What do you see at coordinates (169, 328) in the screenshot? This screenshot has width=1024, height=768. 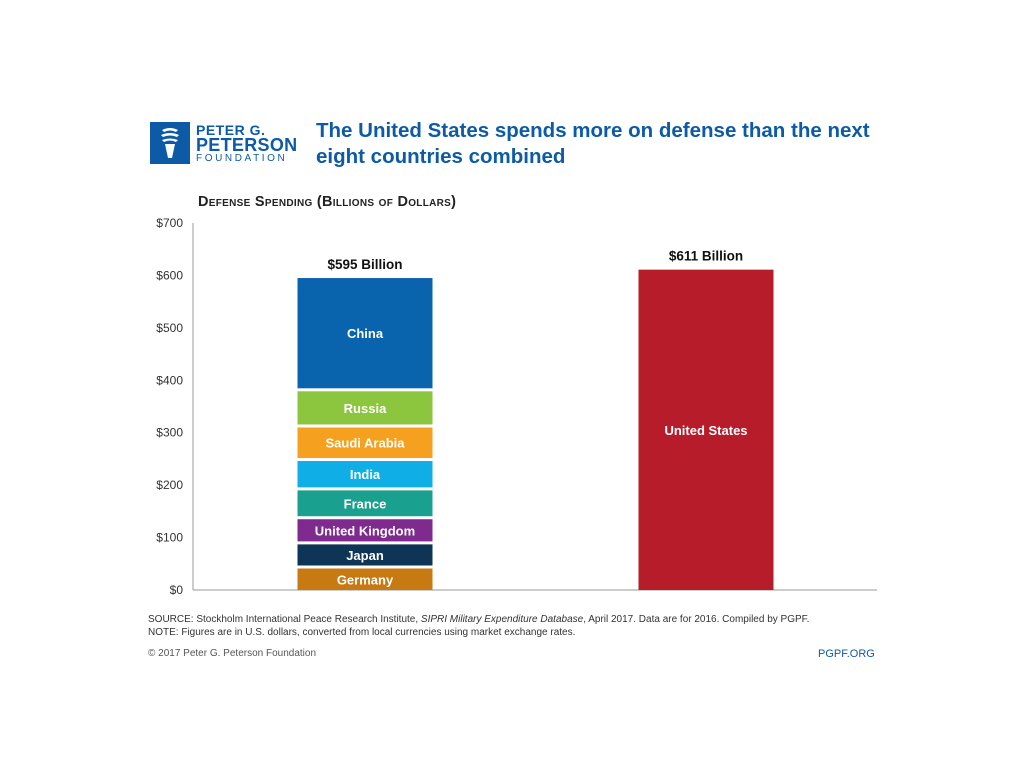 I see `y-tick-label: $500` at bounding box center [169, 328].